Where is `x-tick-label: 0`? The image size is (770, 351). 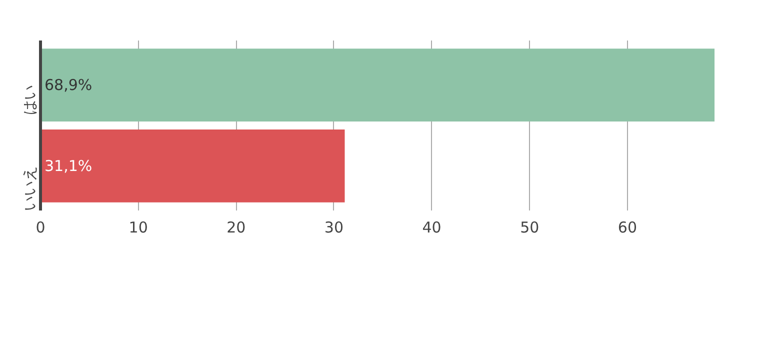 x-tick-label: 0 is located at coordinates (41, 227).